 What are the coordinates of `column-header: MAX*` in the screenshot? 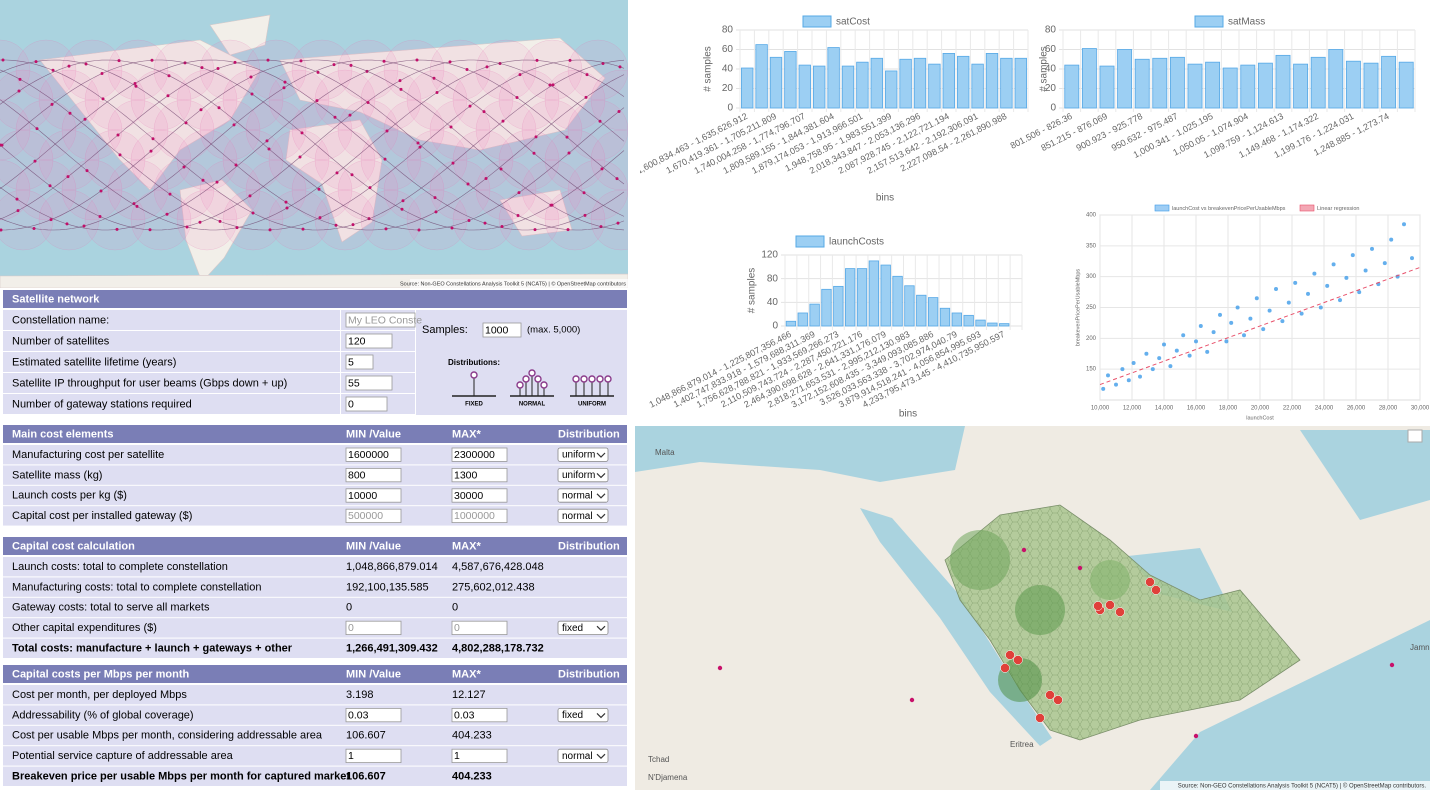 It's located at (466, 674).